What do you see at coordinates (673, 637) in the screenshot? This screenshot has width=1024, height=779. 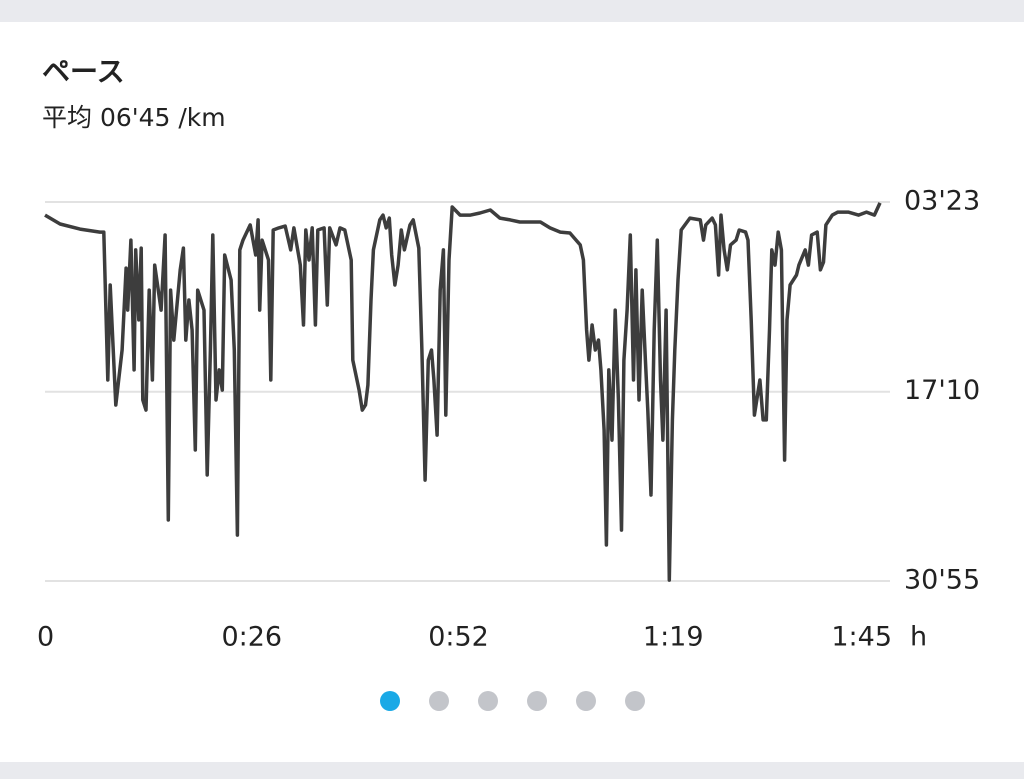 I see `x-tick-label: 1:19` at bounding box center [673, 637].